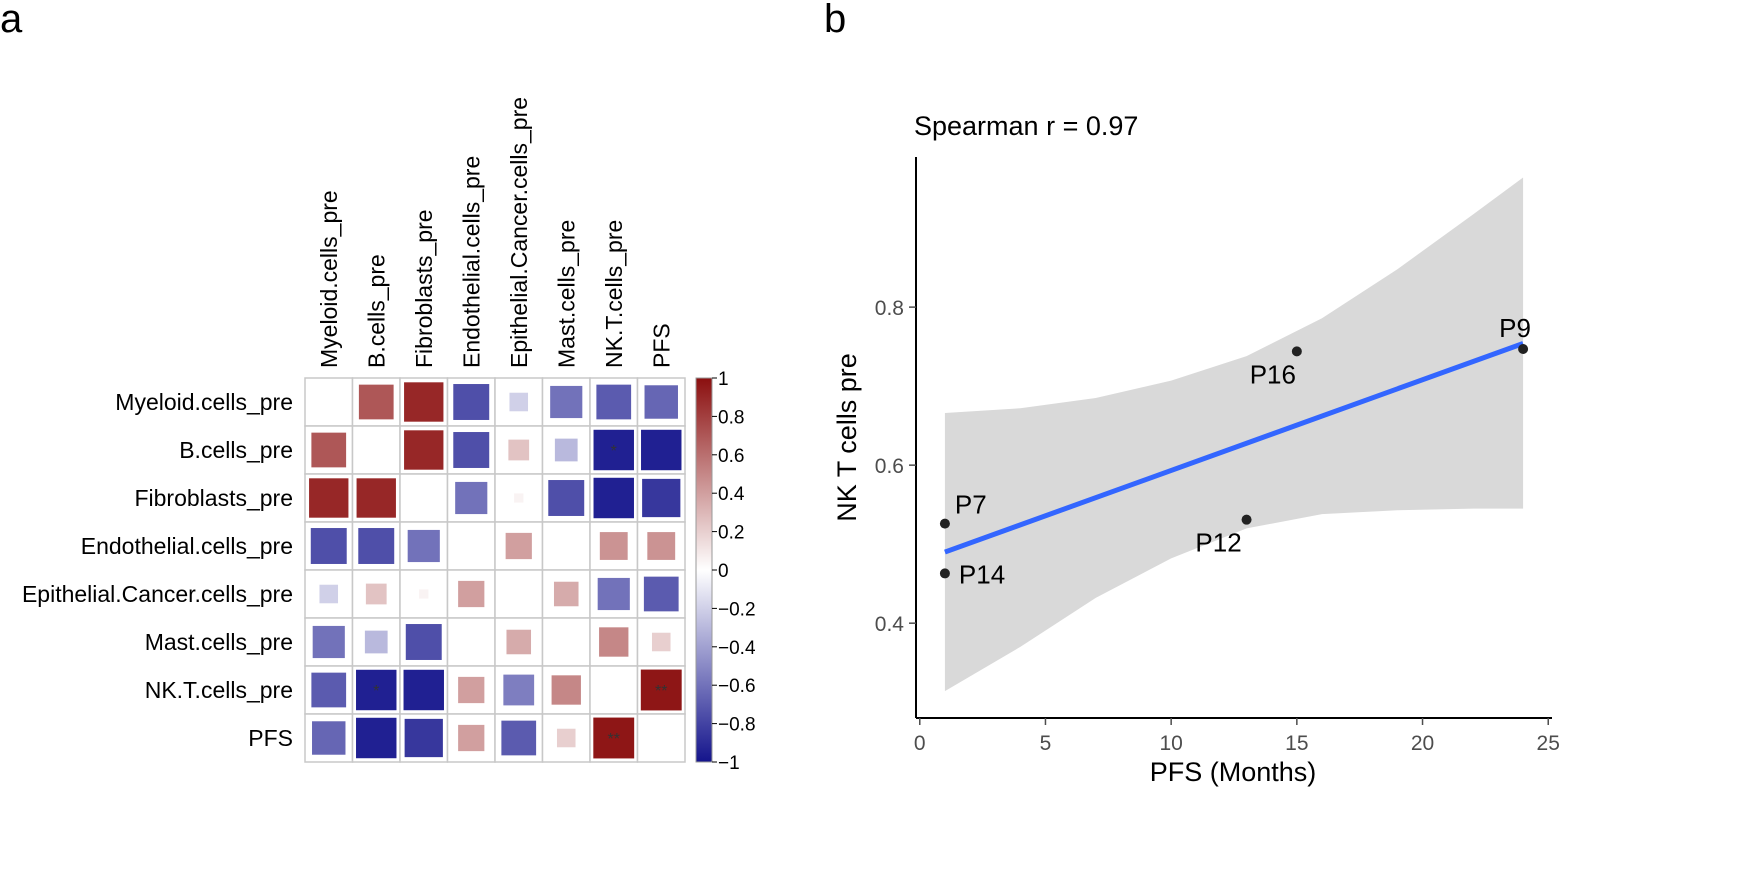 This screenshot has width=1750, height=896. Describe the element at coordinates (737, 609) in the screenshot. I see `colorbar-tick-label-6: −0.2` at that location.